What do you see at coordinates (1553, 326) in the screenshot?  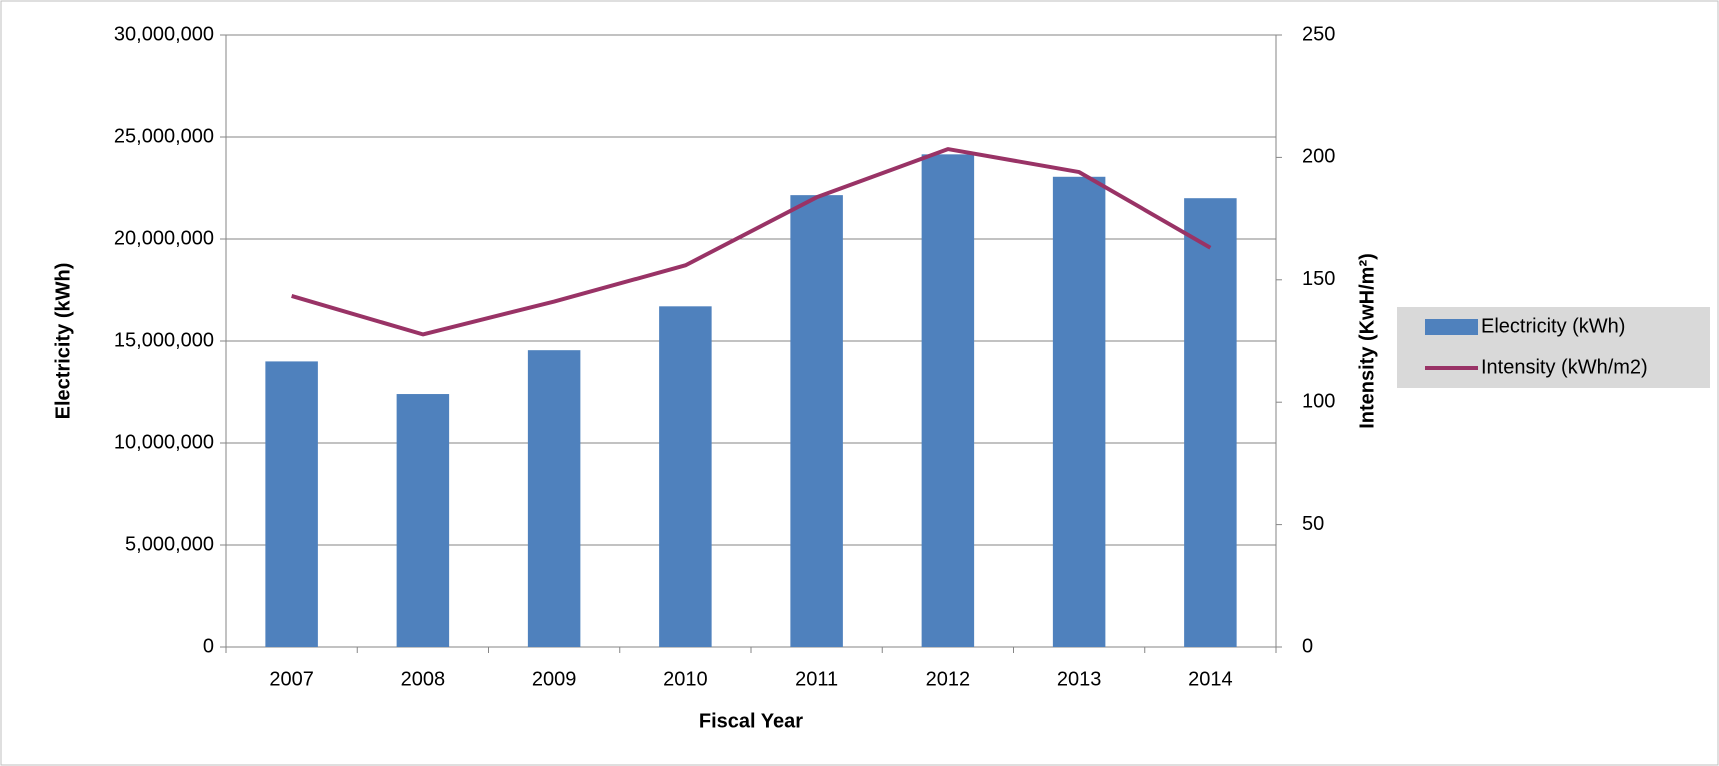 I see `legend-label: Electricity (kWh)` at bounding box center [1553, 326].